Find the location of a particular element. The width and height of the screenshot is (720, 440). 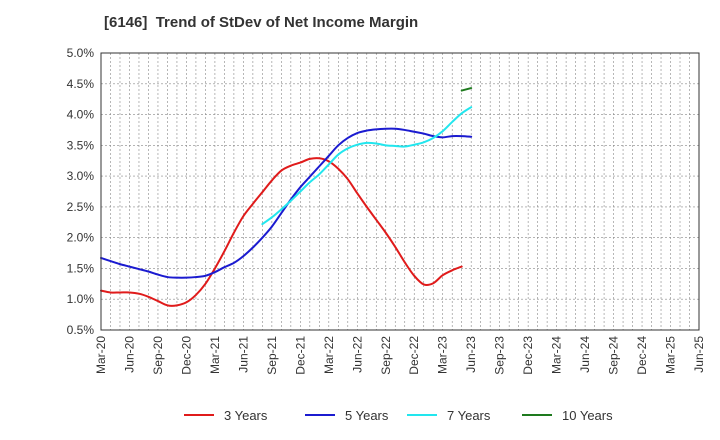

x-tick-label: Jun-23 is located at coordinates (471, 354).